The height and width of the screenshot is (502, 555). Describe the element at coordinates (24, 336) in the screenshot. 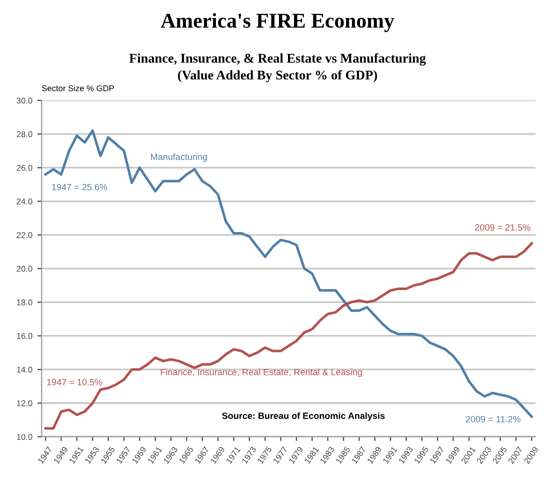

I see `y-tick-label: 16.0` at that location.